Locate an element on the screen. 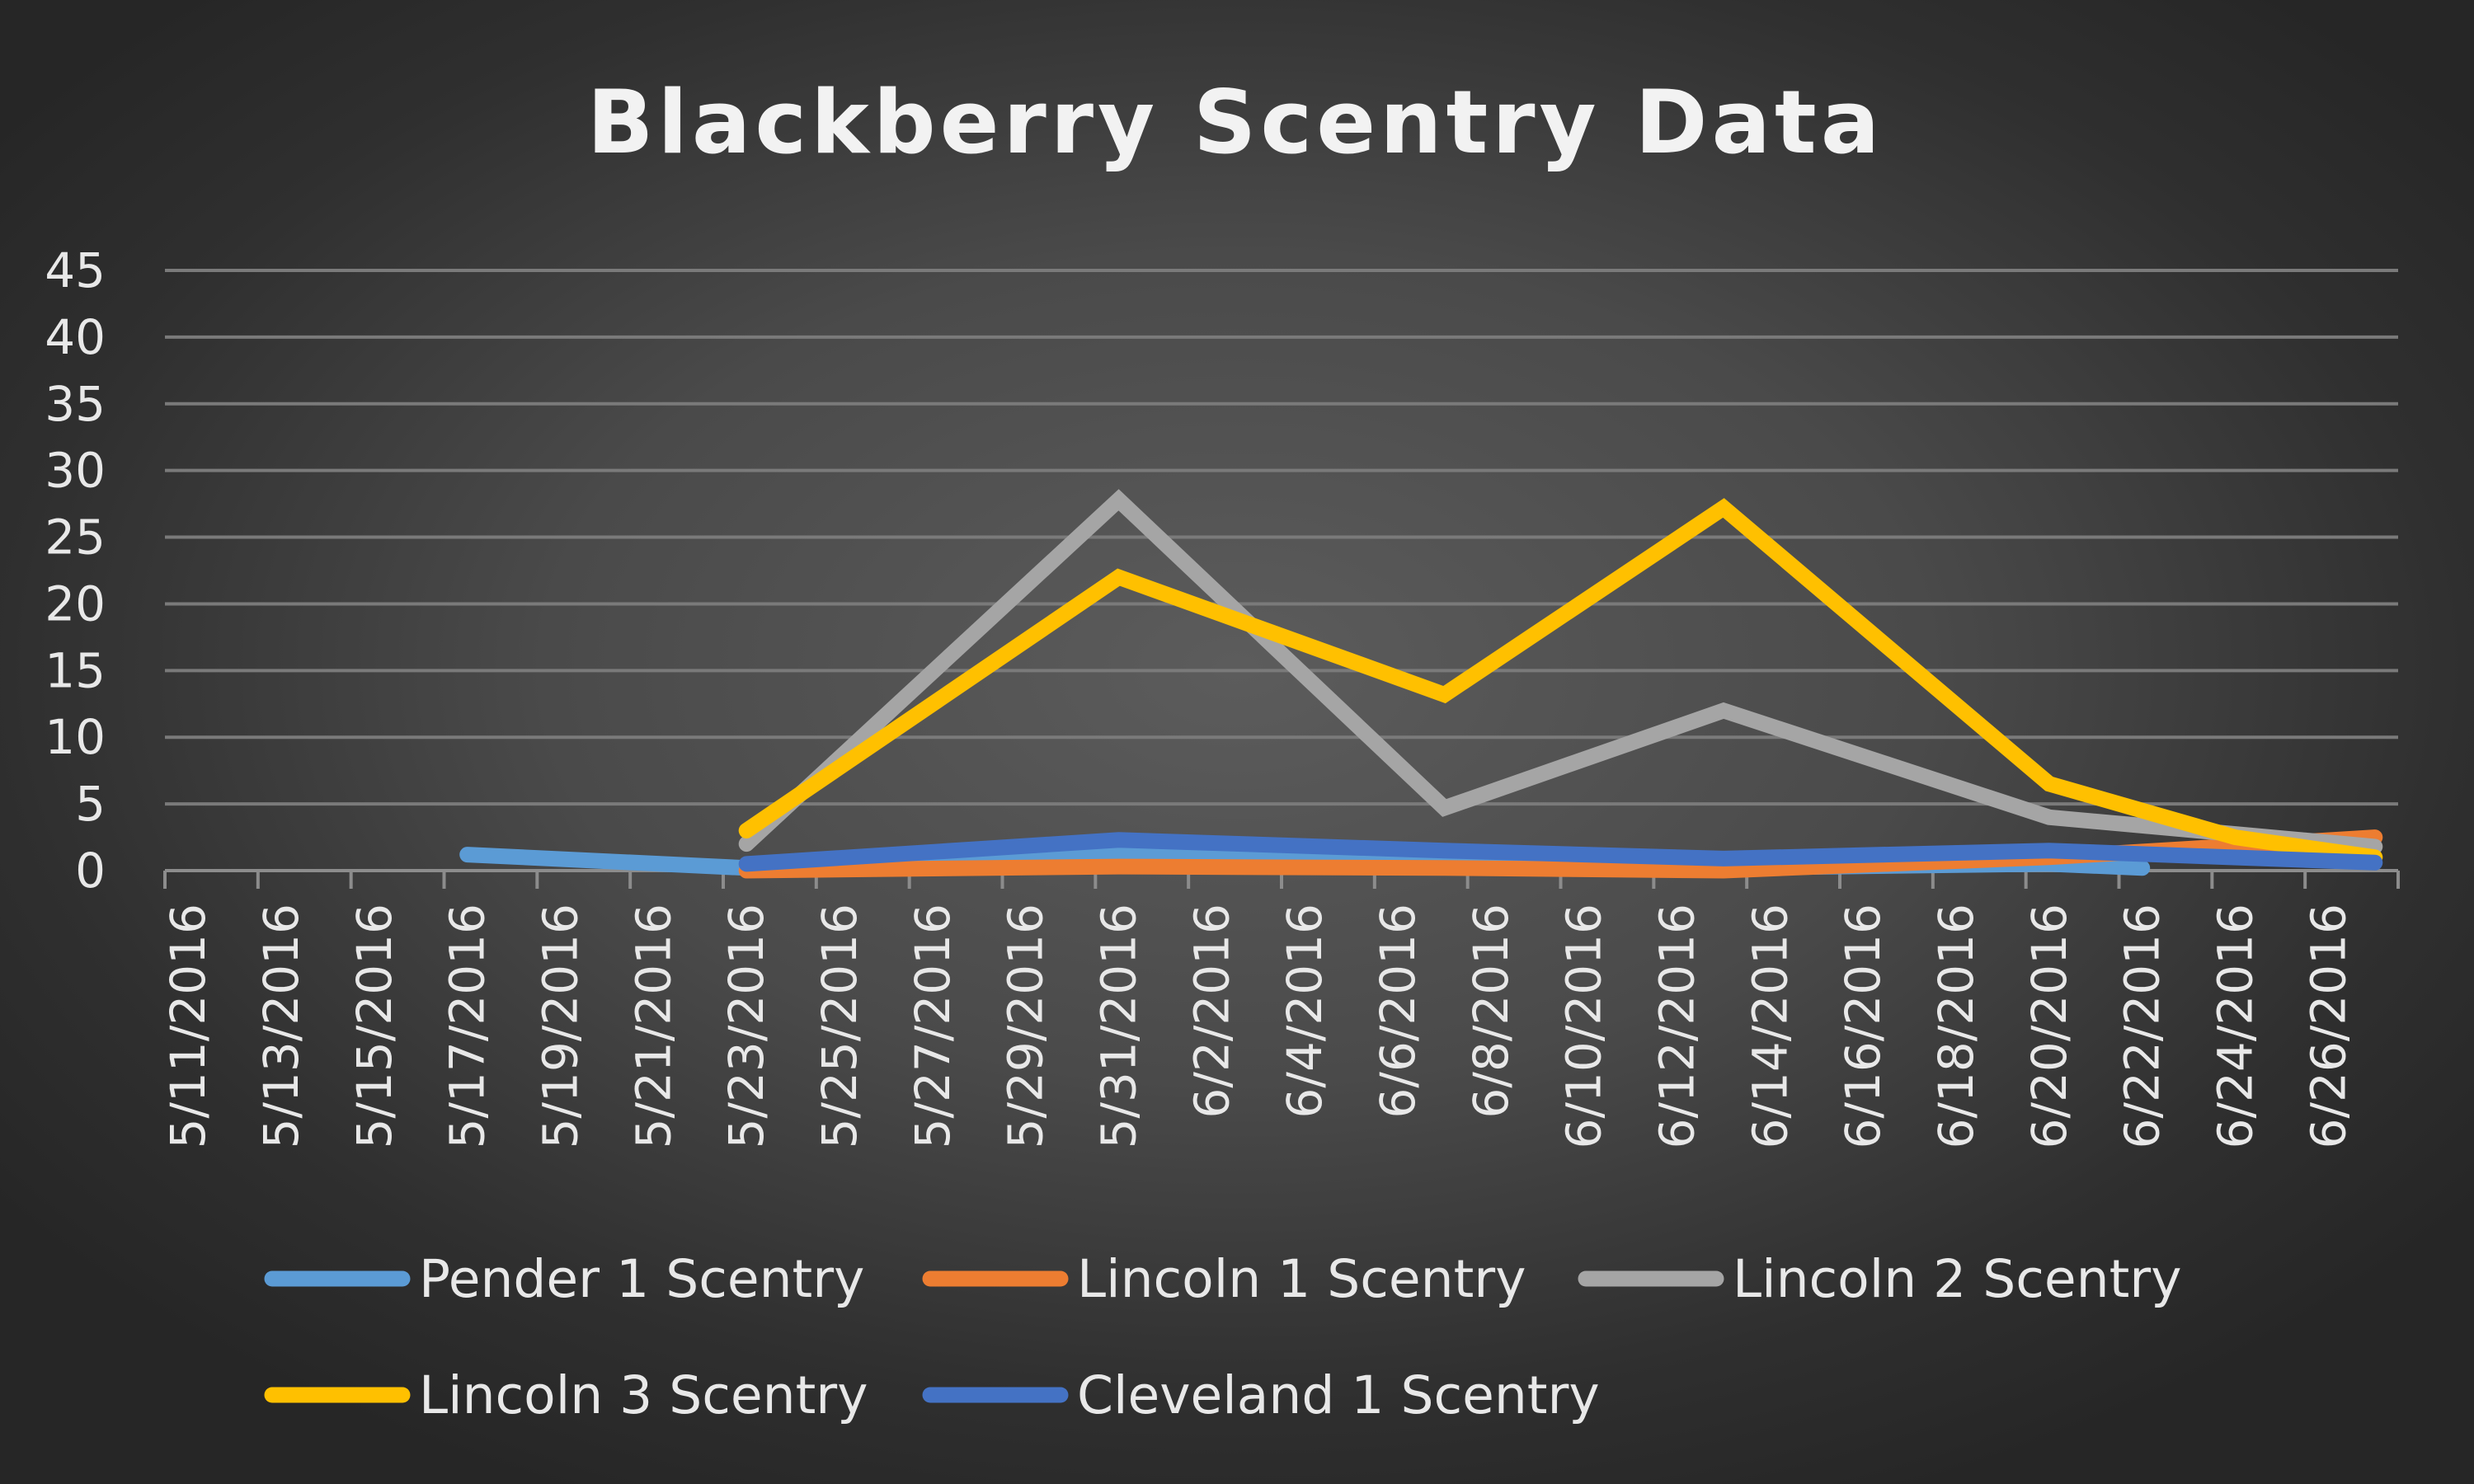 Image resolution: width=2474 pixels, height=1484 pixels. x-tick-label: 6/2/2016 is located at coordinates (1211, 1011).